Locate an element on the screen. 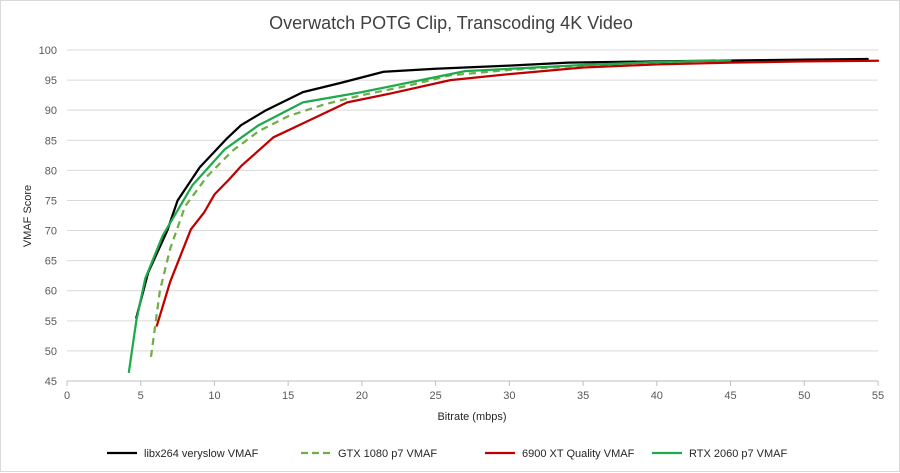 Image resolution: width=900 pixels, height=473 pixels. y-tick-label: 75 is located at coordinates (51, 201).